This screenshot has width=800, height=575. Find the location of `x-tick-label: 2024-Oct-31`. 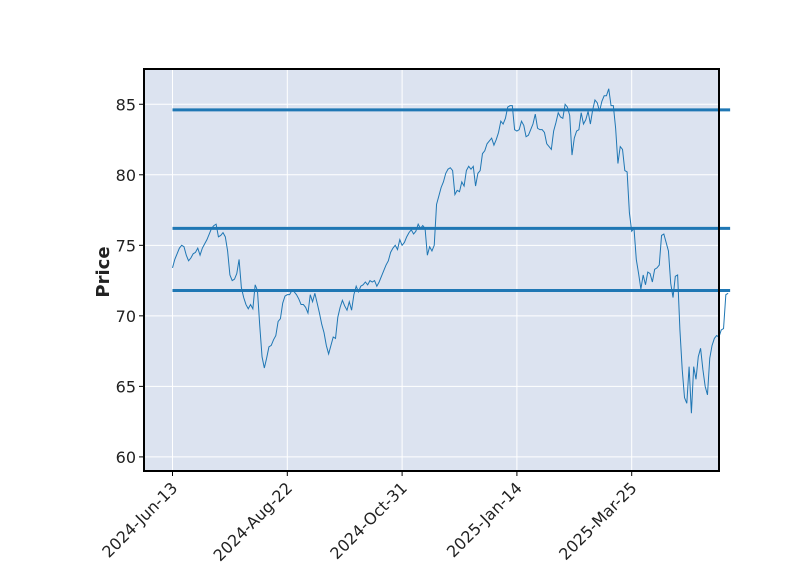

x-tick-label: 2024-Oct-31 is located at coordinates (368, 520).